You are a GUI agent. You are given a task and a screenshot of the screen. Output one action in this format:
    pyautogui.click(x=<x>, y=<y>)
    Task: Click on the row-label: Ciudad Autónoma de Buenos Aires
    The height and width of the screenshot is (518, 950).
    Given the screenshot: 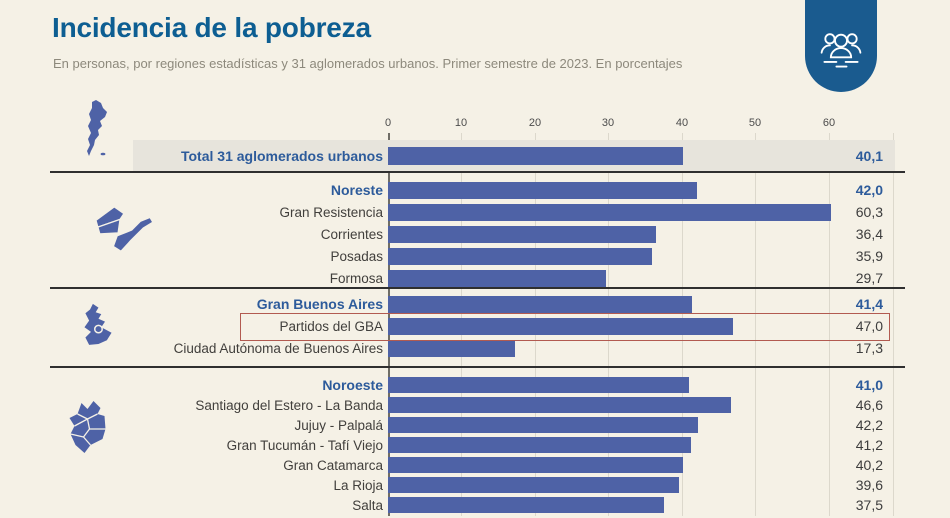 What is the action you would take?
    pyautogui.click(x=278, y=348)
    